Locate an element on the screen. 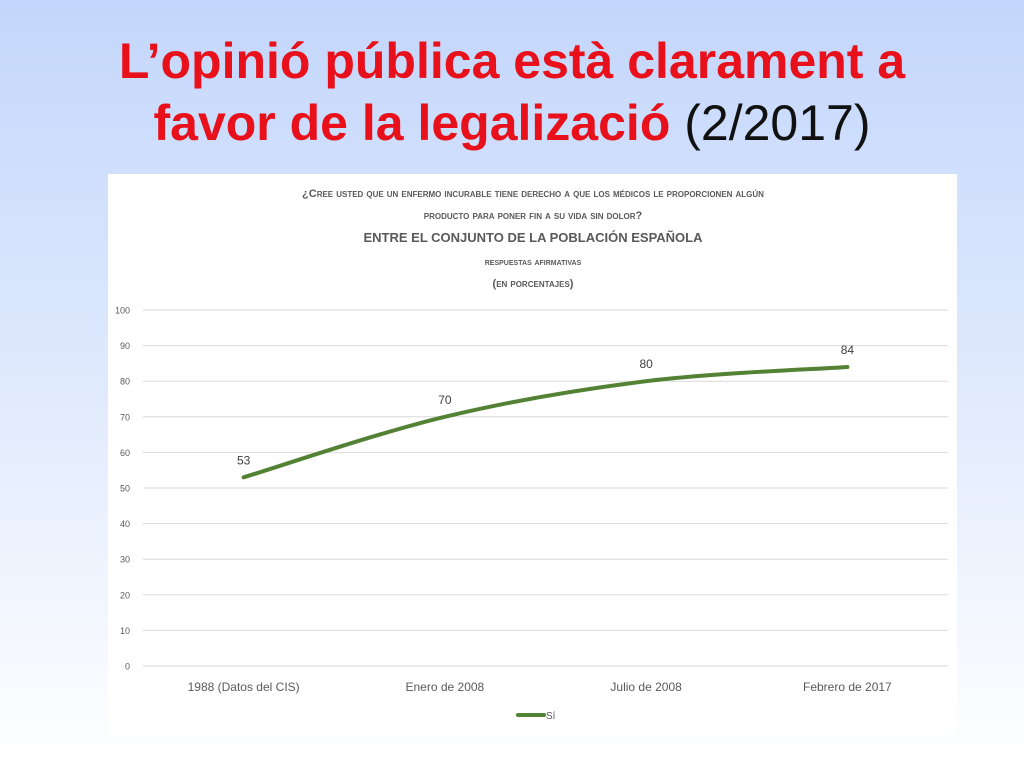 This screenshot has width=1024, height=768. x-tick-label: 1988 (Datos del CIS) is located at coordinates (244, 687).